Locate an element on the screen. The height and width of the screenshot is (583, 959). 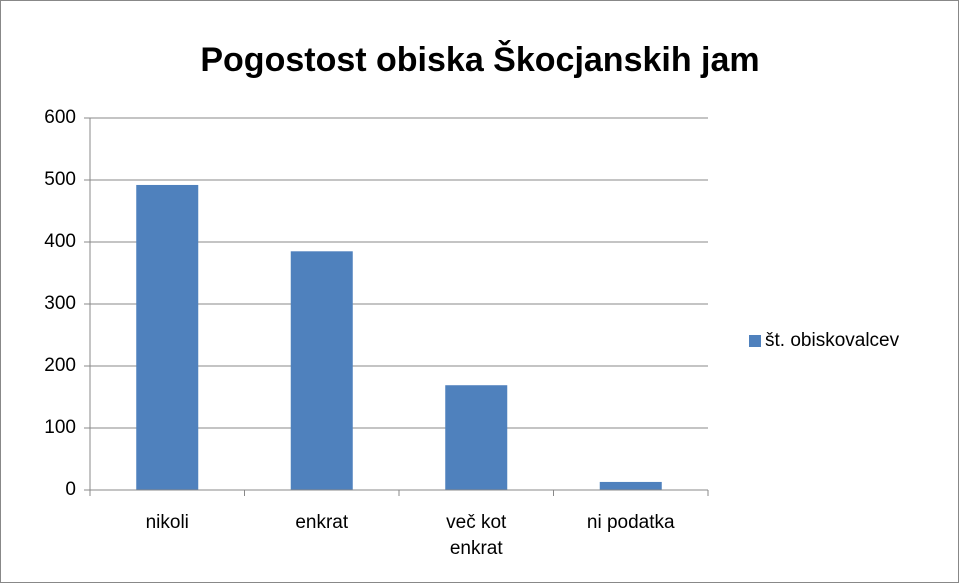
legend-label: št. obiskovalcev is located at coordinates (832, 340).